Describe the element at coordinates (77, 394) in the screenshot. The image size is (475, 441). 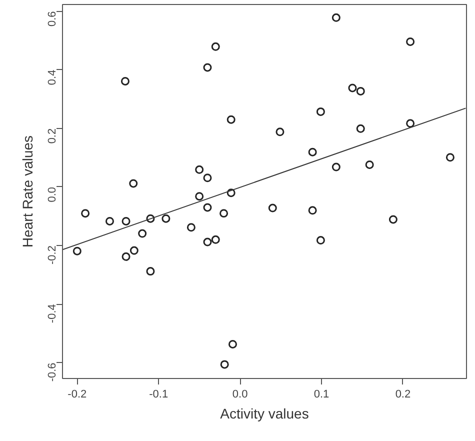
I see `x-tick-label: -0.2` at that location.